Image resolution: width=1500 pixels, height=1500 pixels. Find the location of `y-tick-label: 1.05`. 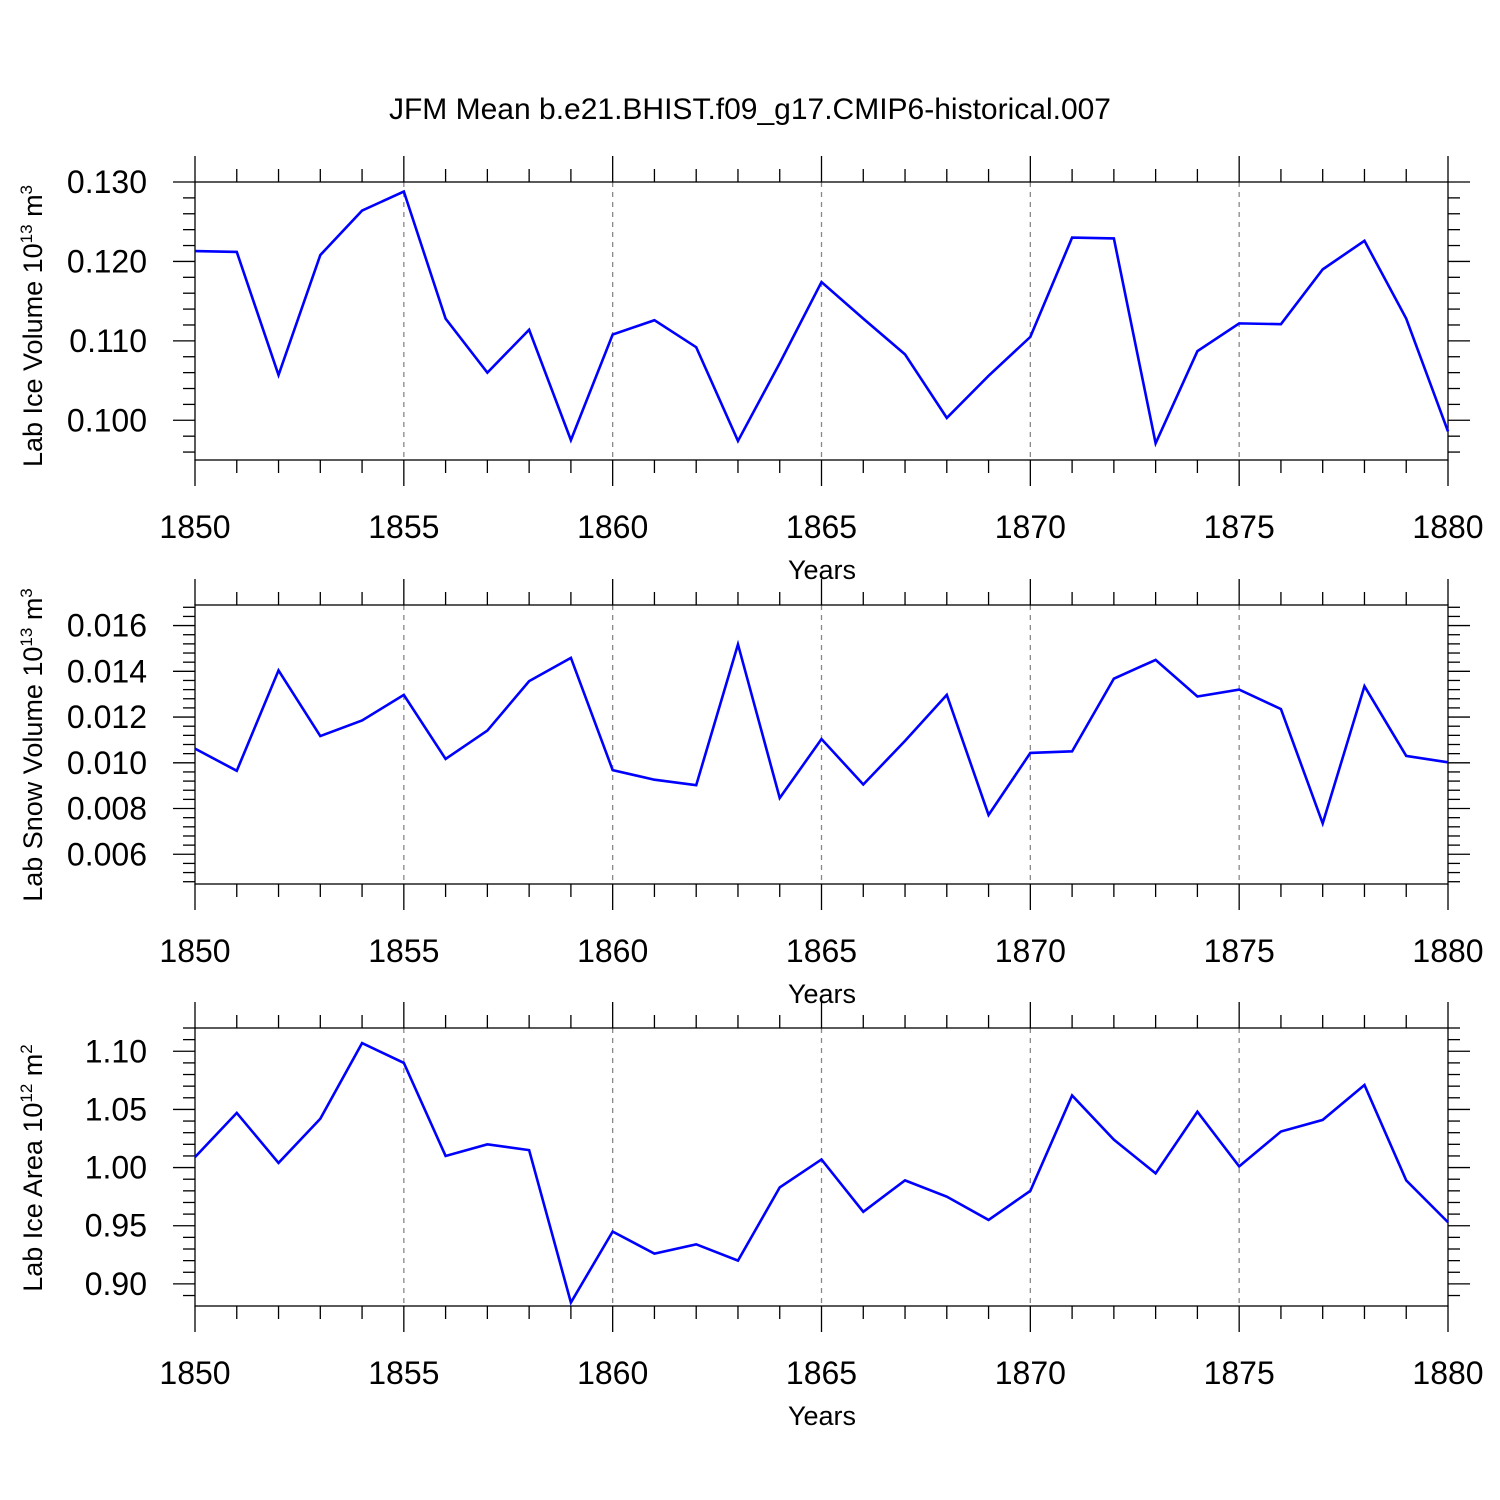

y-tick-label: 1.05 is located at coordinates (116, 1109).